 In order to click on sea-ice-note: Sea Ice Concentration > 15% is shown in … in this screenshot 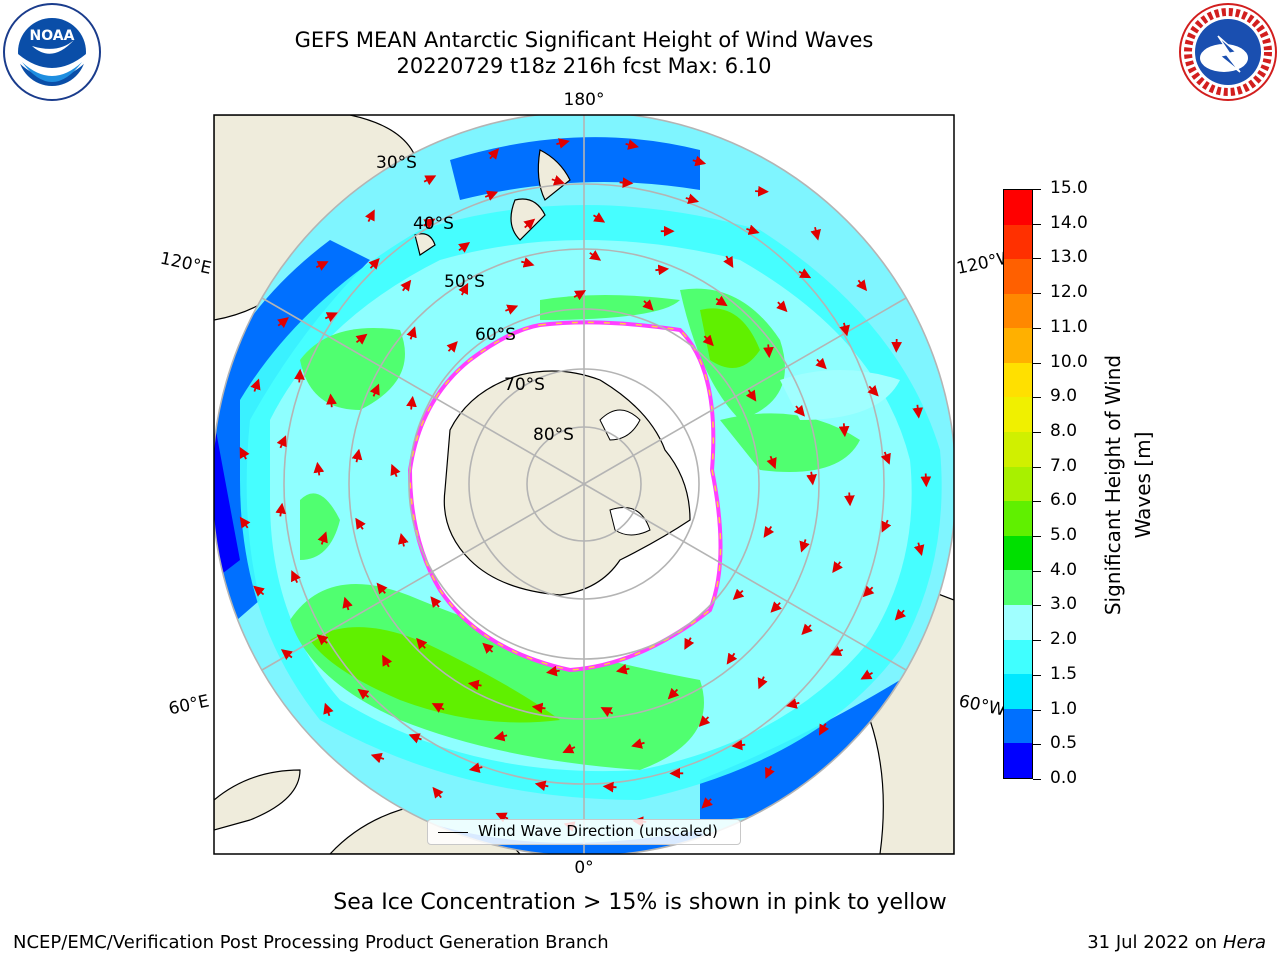, I will do `click(640, 902)`.